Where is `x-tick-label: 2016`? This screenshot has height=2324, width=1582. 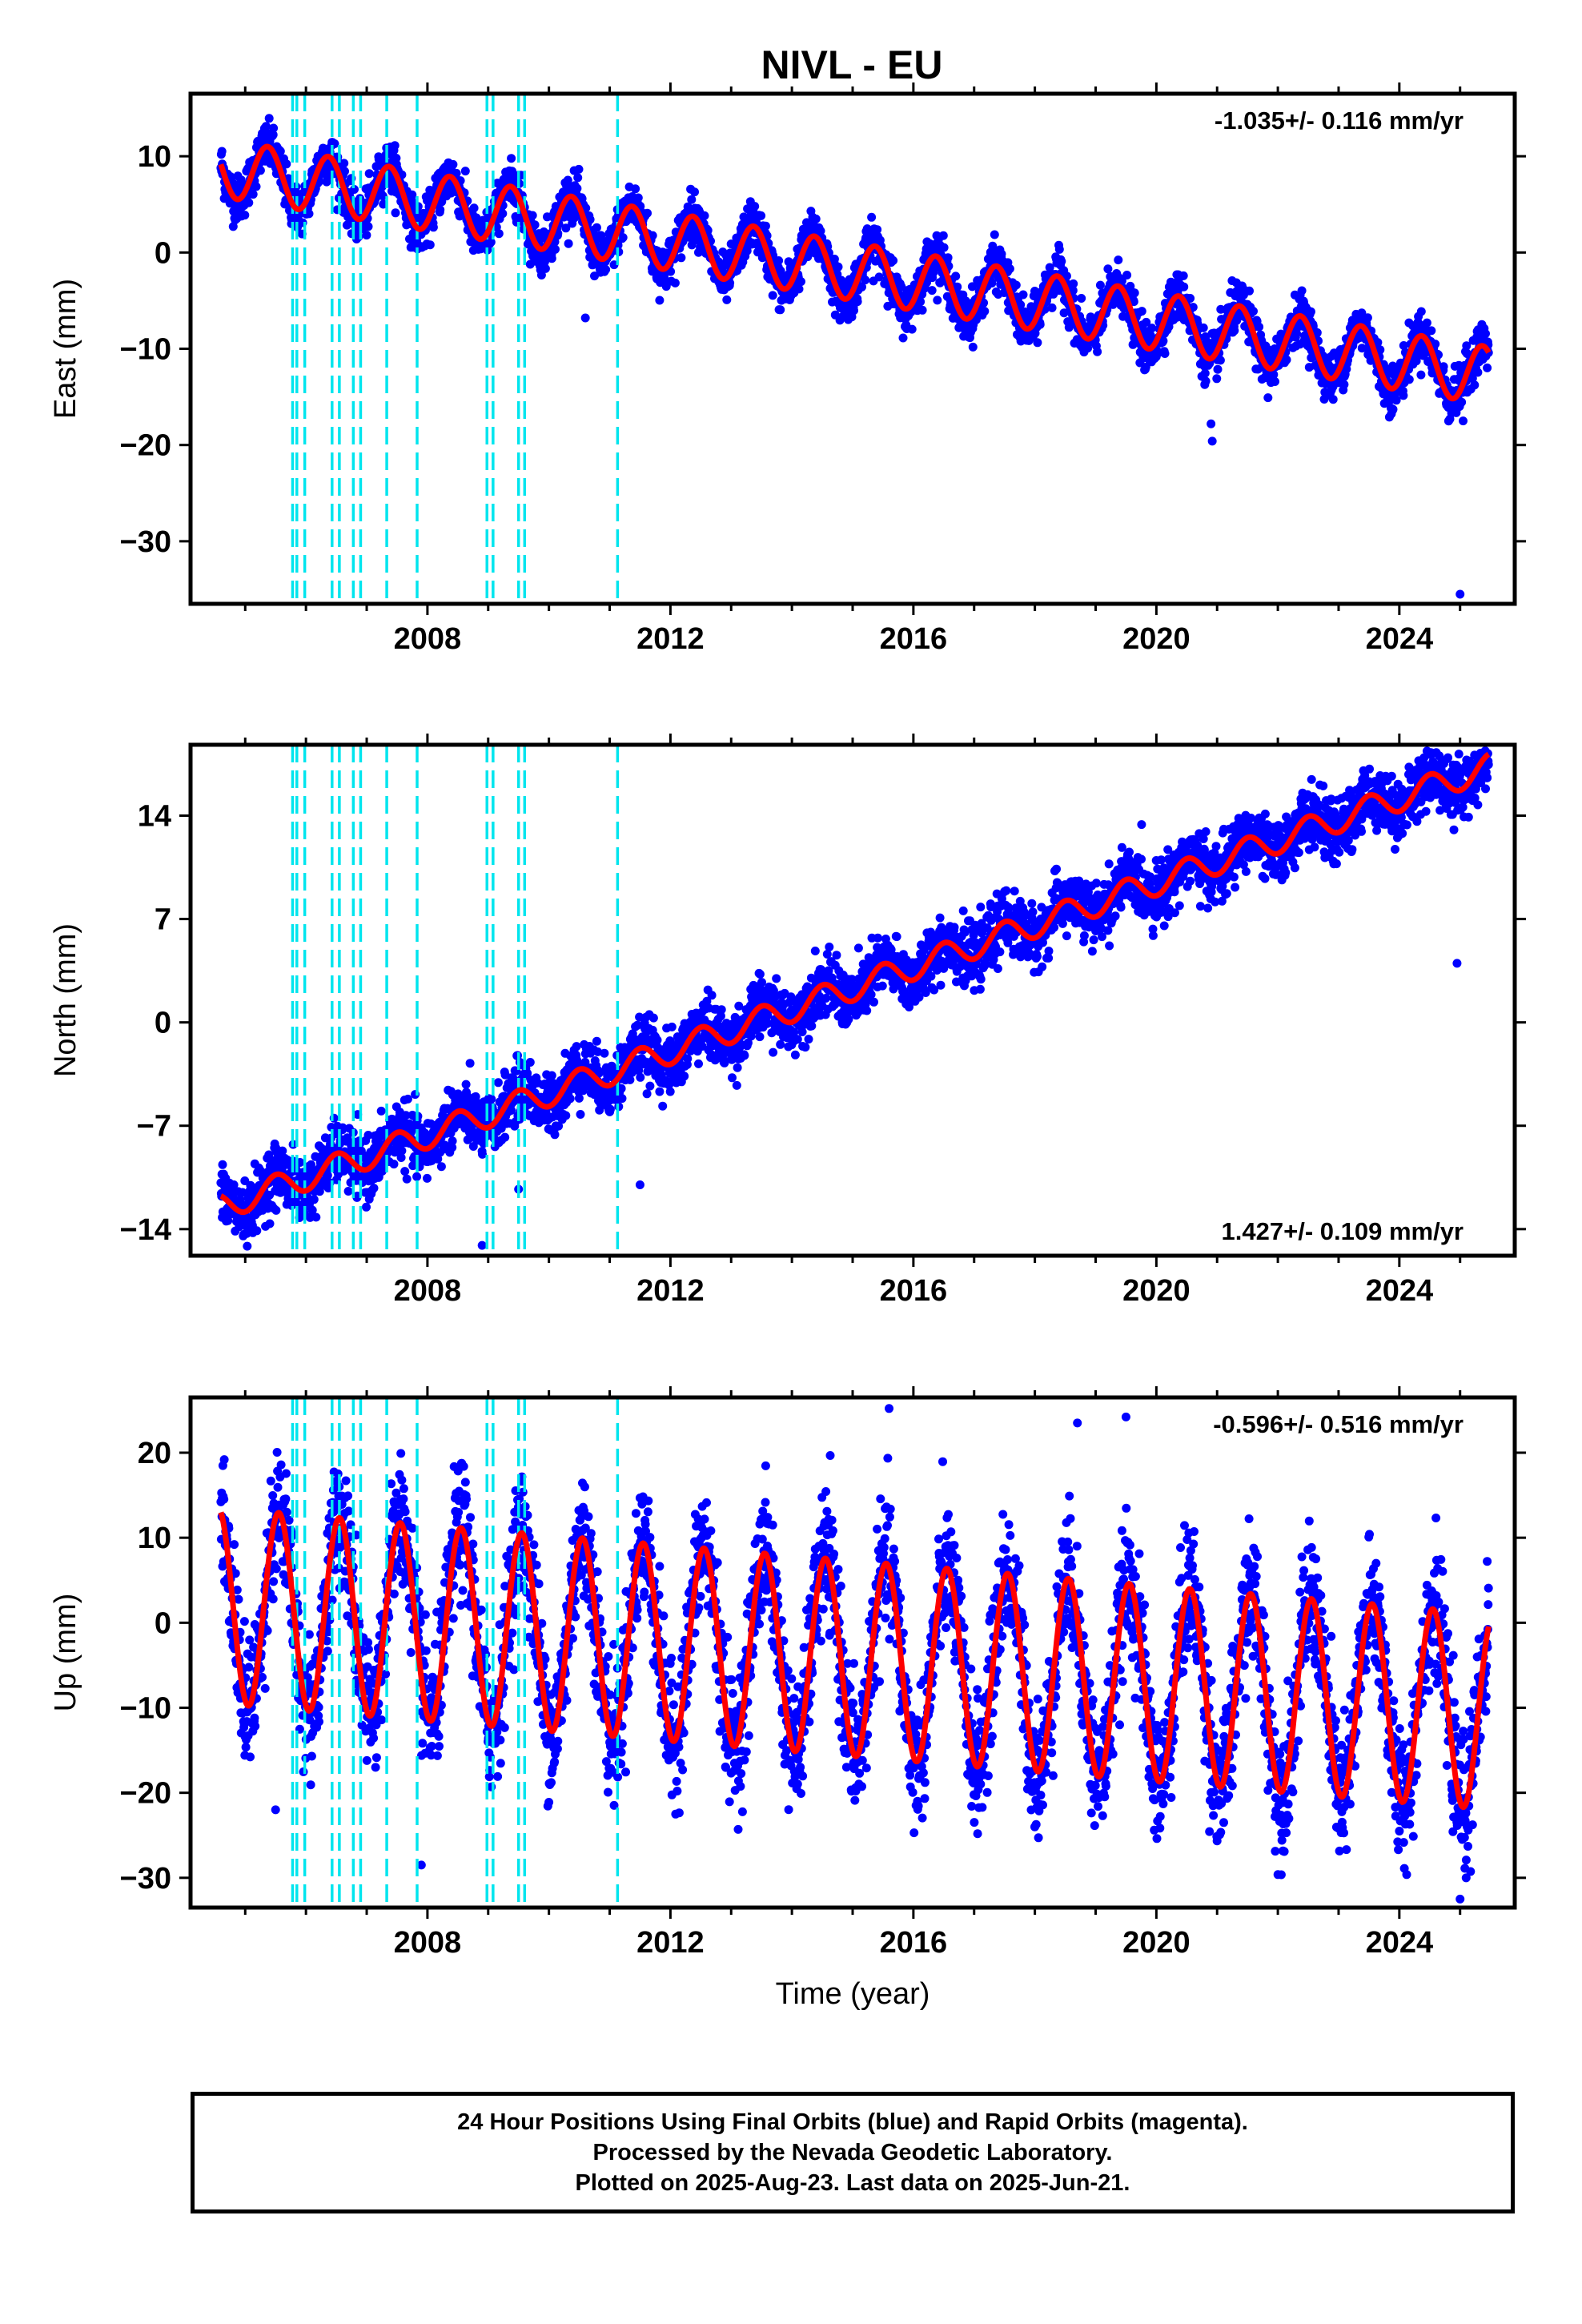 x-tick-label: 2016 is located at coordinates (914, 639).